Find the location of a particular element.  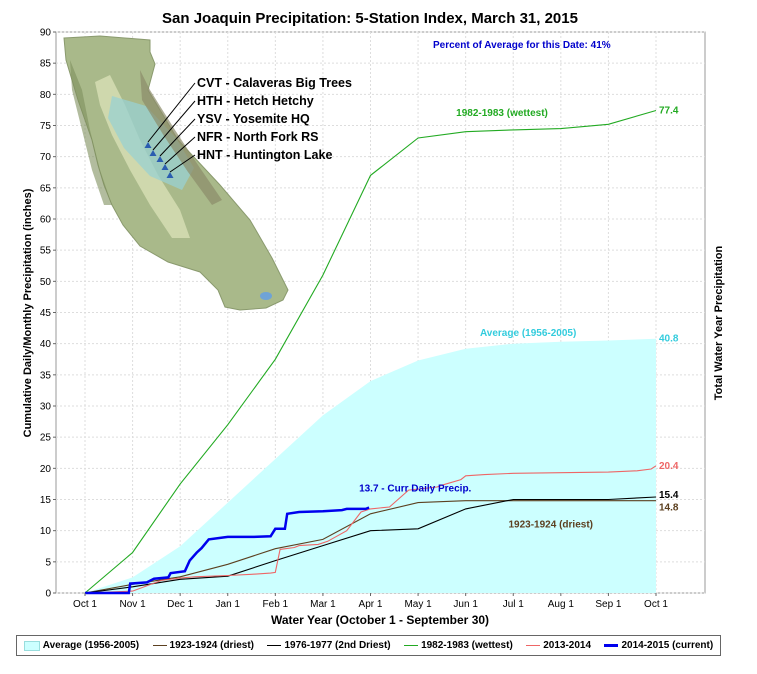

series-end-label: 77.4 is located at coordinates (669, 111).